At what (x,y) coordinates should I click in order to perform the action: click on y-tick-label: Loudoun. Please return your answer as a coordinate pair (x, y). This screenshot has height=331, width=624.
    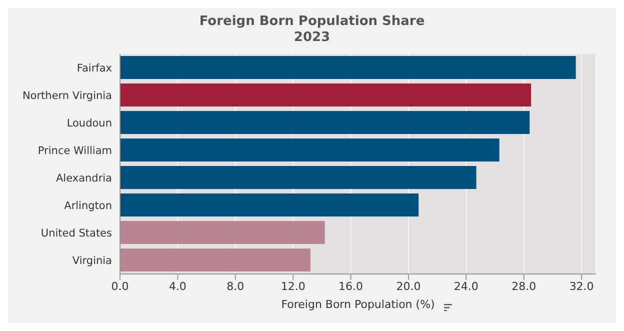
    Looking at the image, I should click on (89, 123).